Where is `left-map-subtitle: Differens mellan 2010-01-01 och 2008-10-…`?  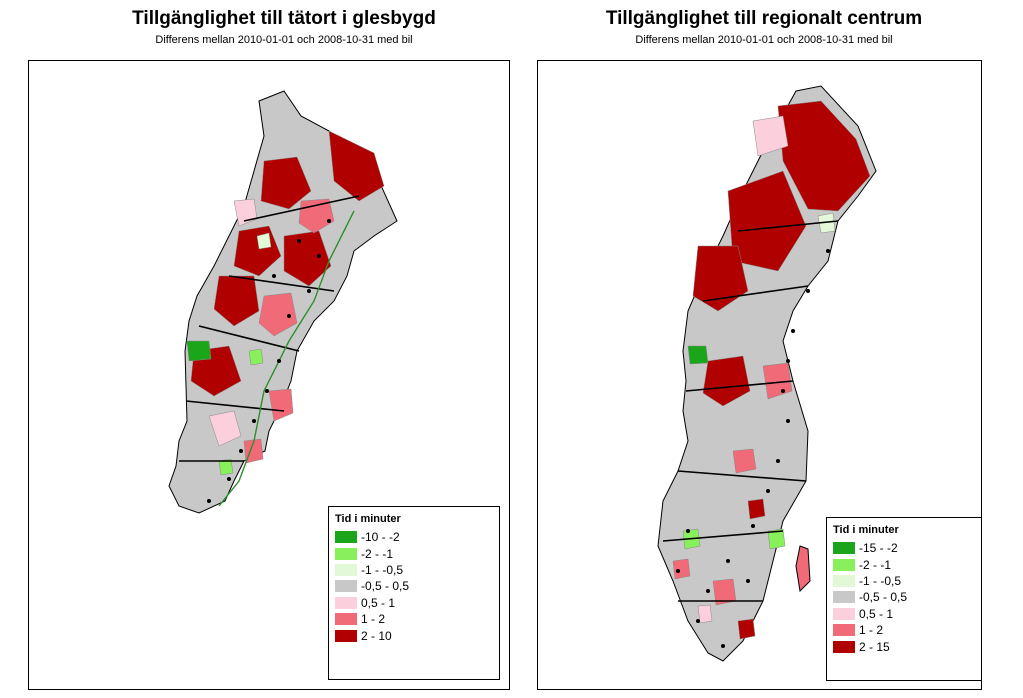 left-map-subtitle: Differens mellan 2010-01-01 och 2008-10-… is located at coordinates (284, 40).